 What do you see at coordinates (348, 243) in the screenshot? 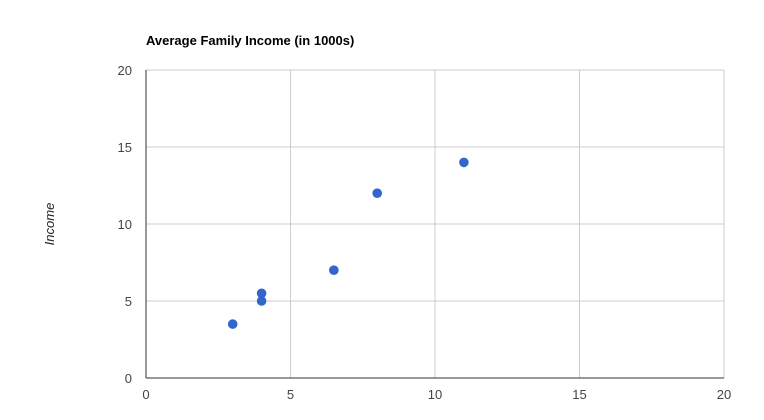
I see `data-points` at bounding box center [348, 243].